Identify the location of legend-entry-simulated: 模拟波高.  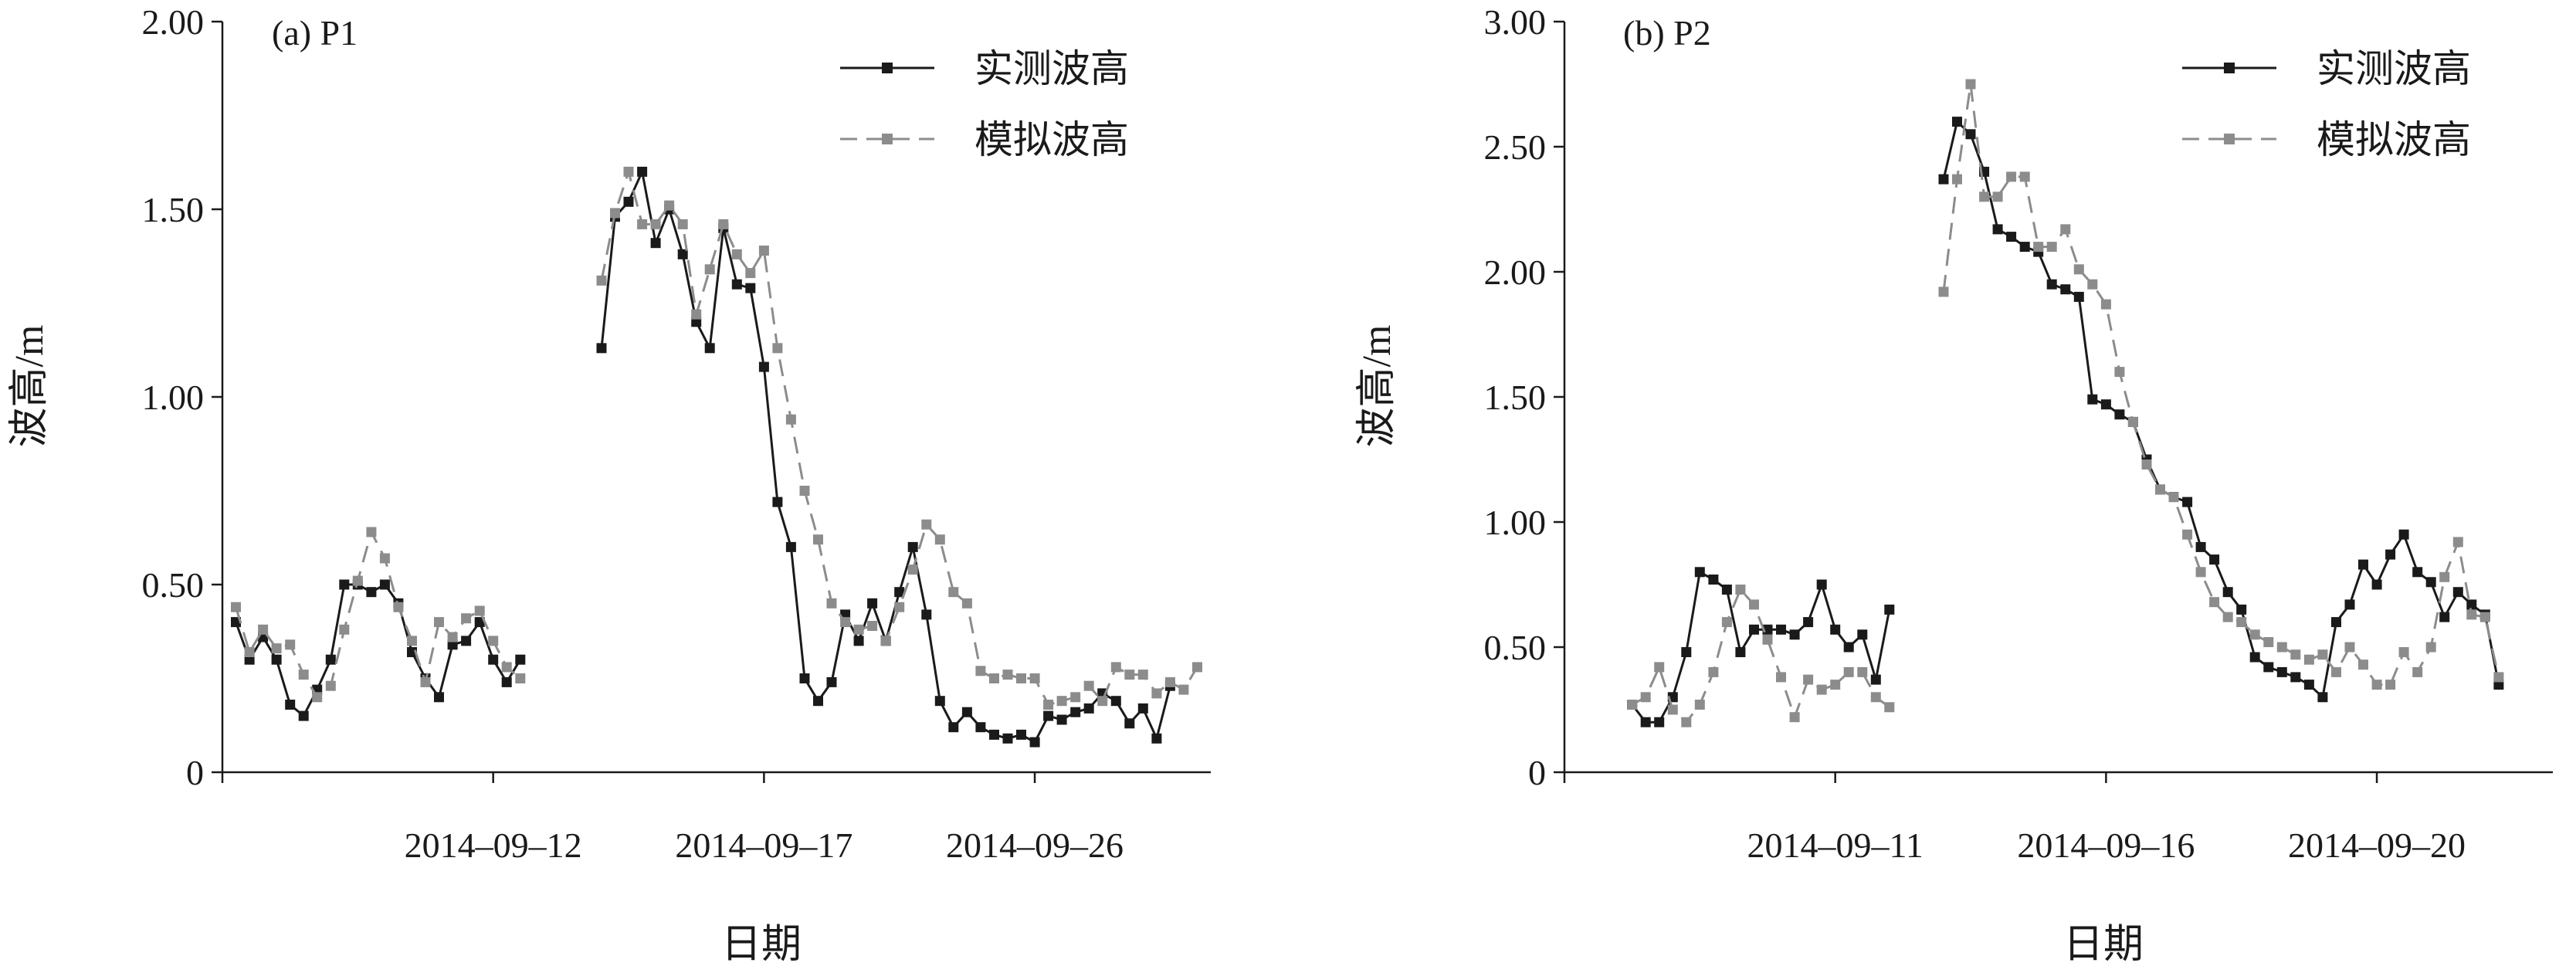
(2326, 139).